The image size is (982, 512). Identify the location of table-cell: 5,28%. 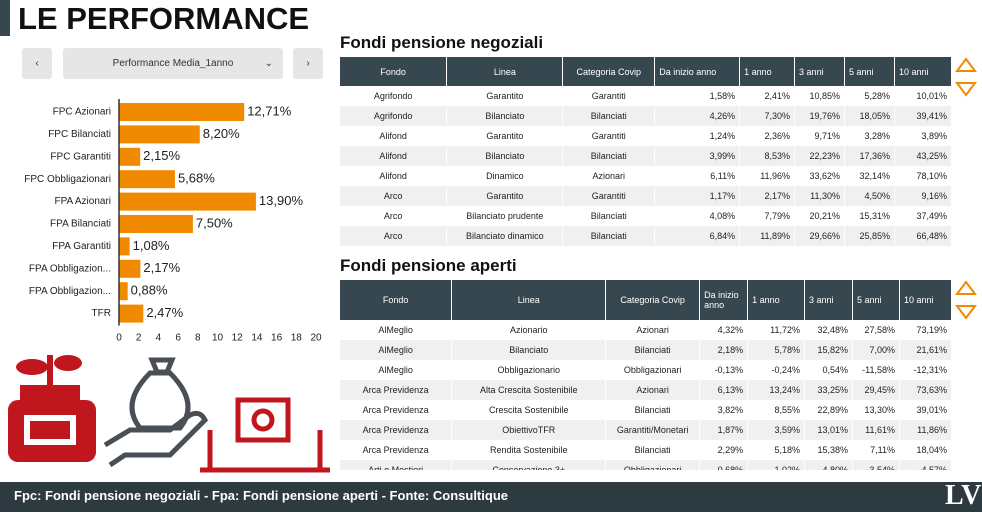
(869, 96).